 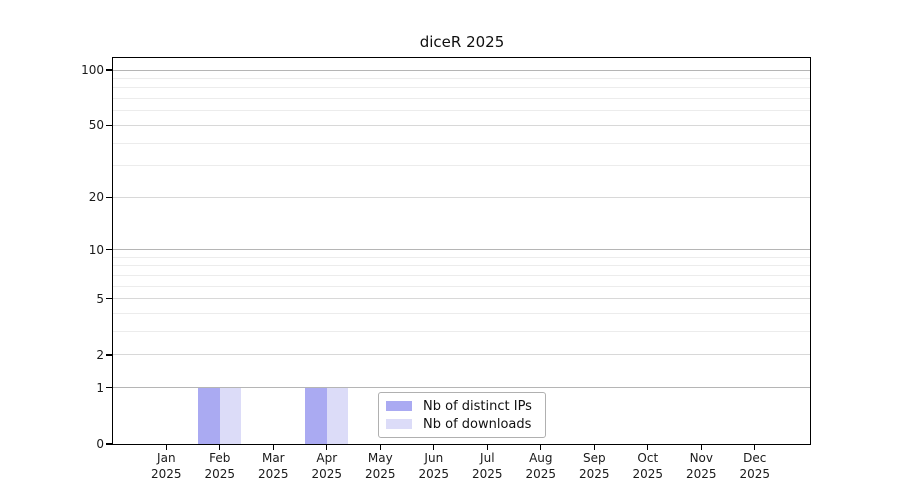 What do you see at coordinates (230, 415) in the screenshot?
I see `bar-nb-of-downloads-feb` at bounding box center [230, 415].